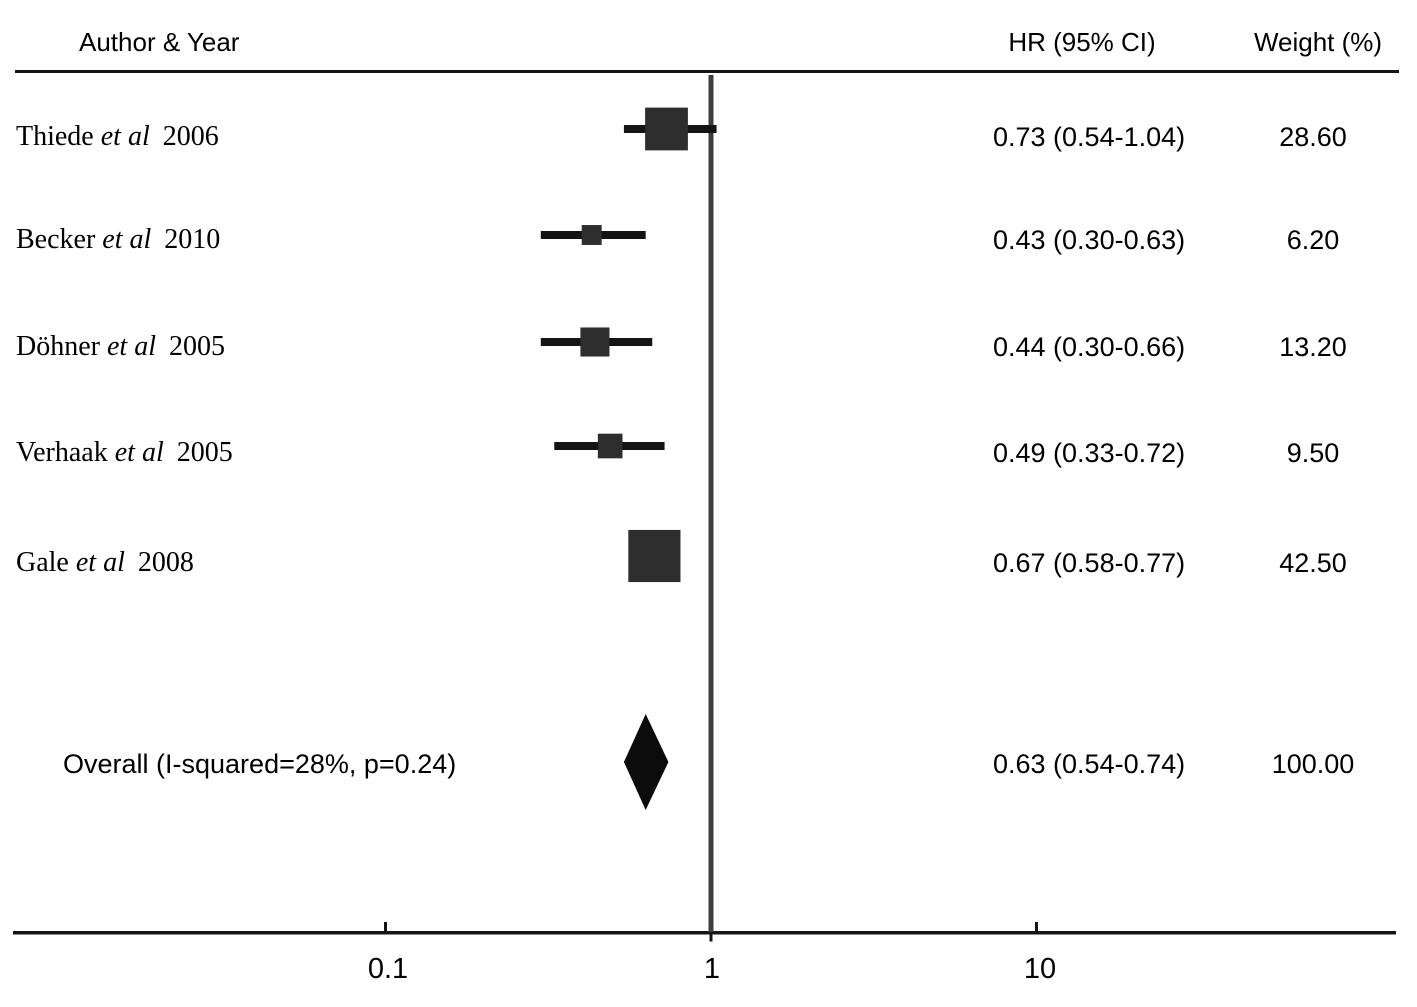 The width and height of the screenshot is (1417, 1007). I want to click on weight-value: 6.20, so click(1313, 240).